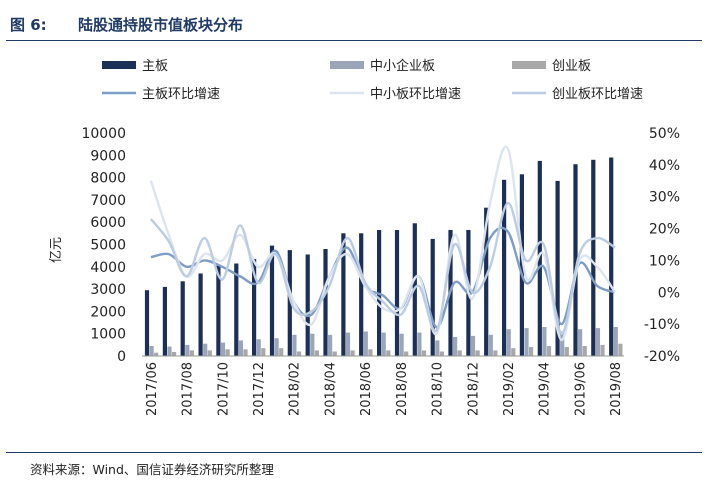 This screenshot has height=486, width=714. Describe the element at coordinates (662, 357) in the screenshot. I see `y2-tick-label: -20%` at that location.